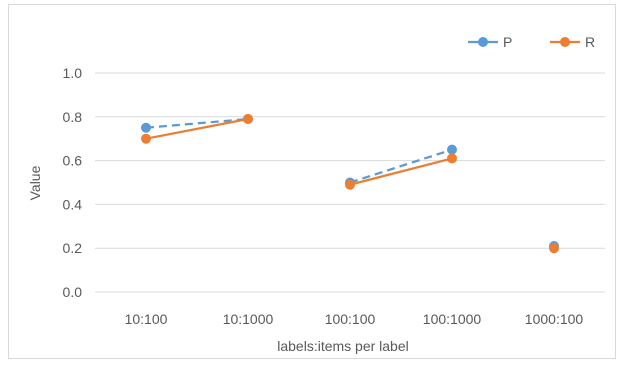 This screenshot has width=625, height=365. What do you see at coordinates (73, 117) in the screenshot?
I see `y-tick-label: 0.8` at bounding box center [73, 117].